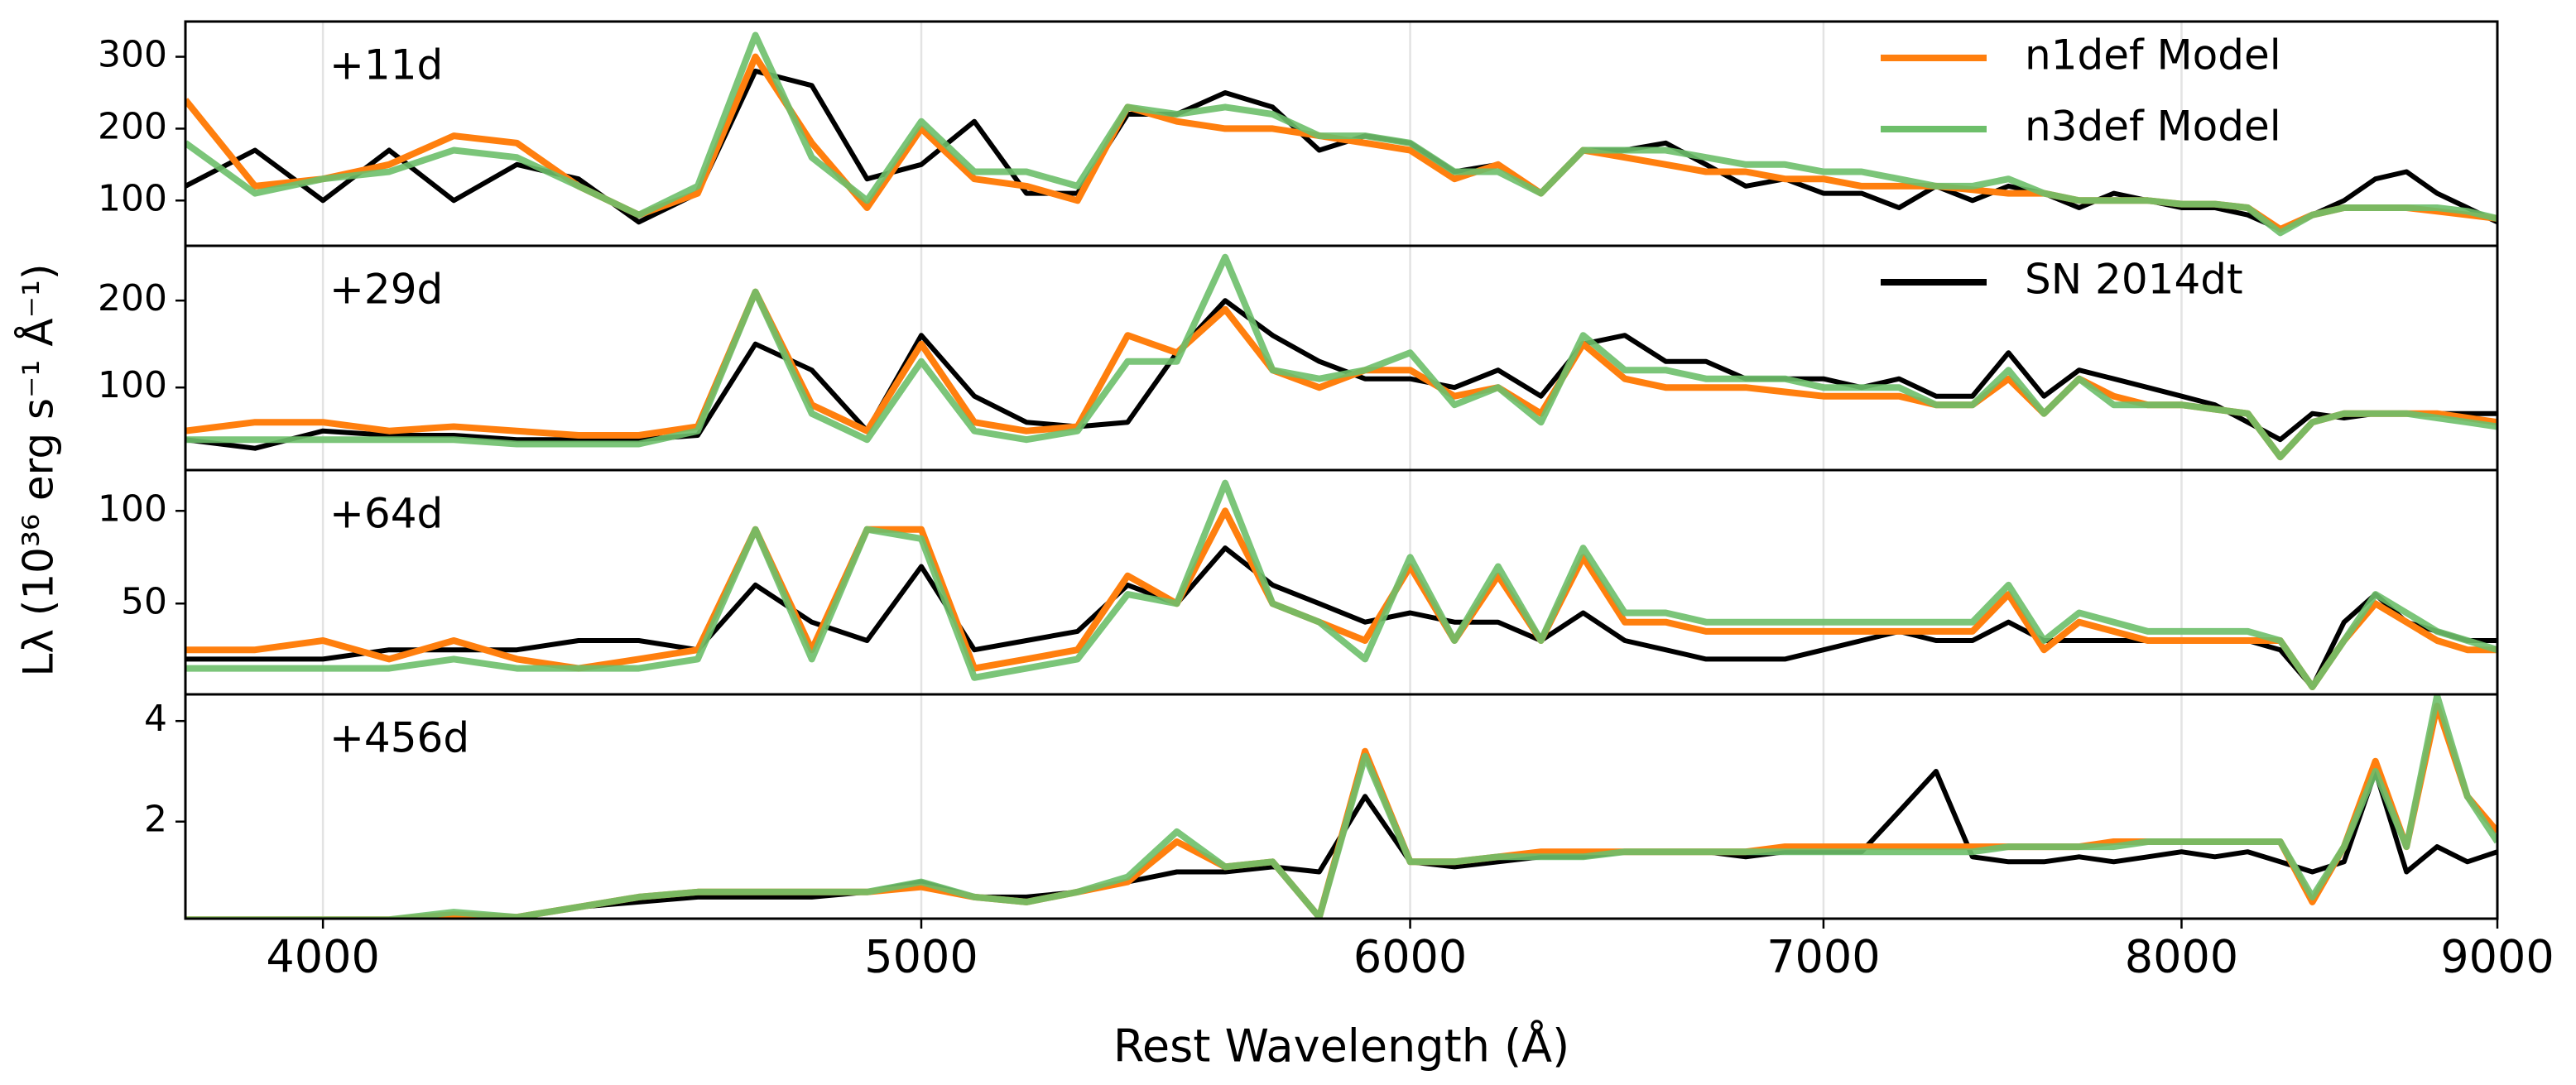 The width and height of the screenshot is (2576, 1085). What do you see at coordinates (1410, 957) in the screenshot?
I see `x-tick-label: 6000` at bounding box center [1410, 957].